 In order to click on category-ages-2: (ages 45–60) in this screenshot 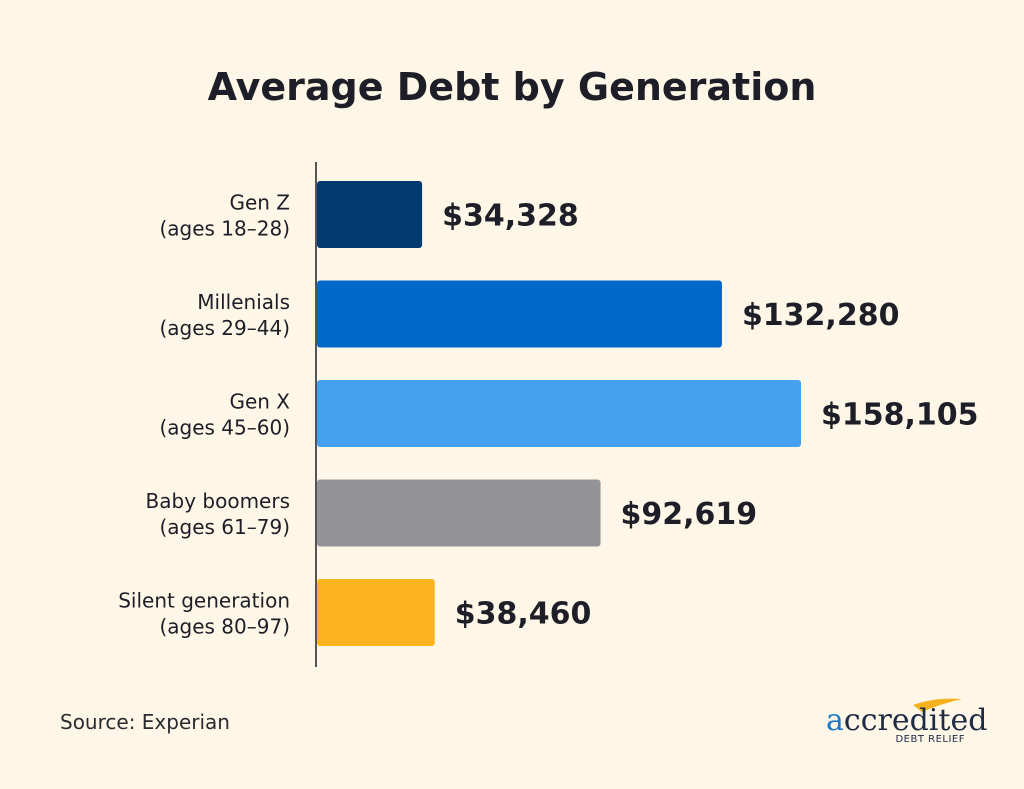, I will do `click(224, 428)`.